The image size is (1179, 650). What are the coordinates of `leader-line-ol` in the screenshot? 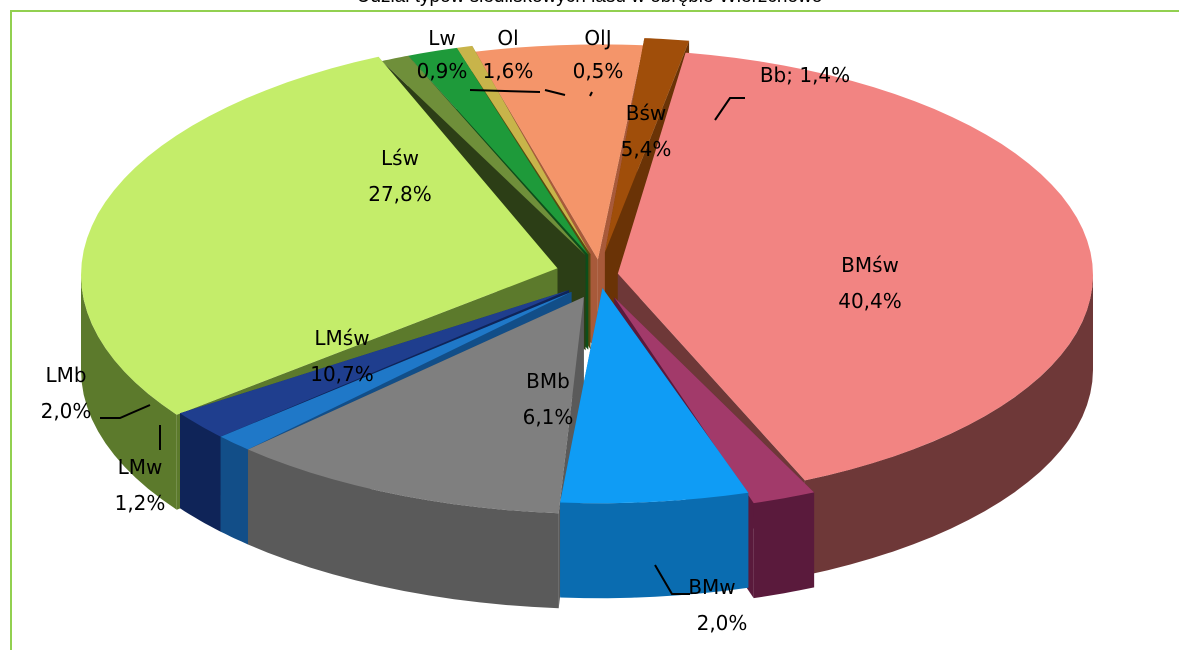 It's located at (555, 92).